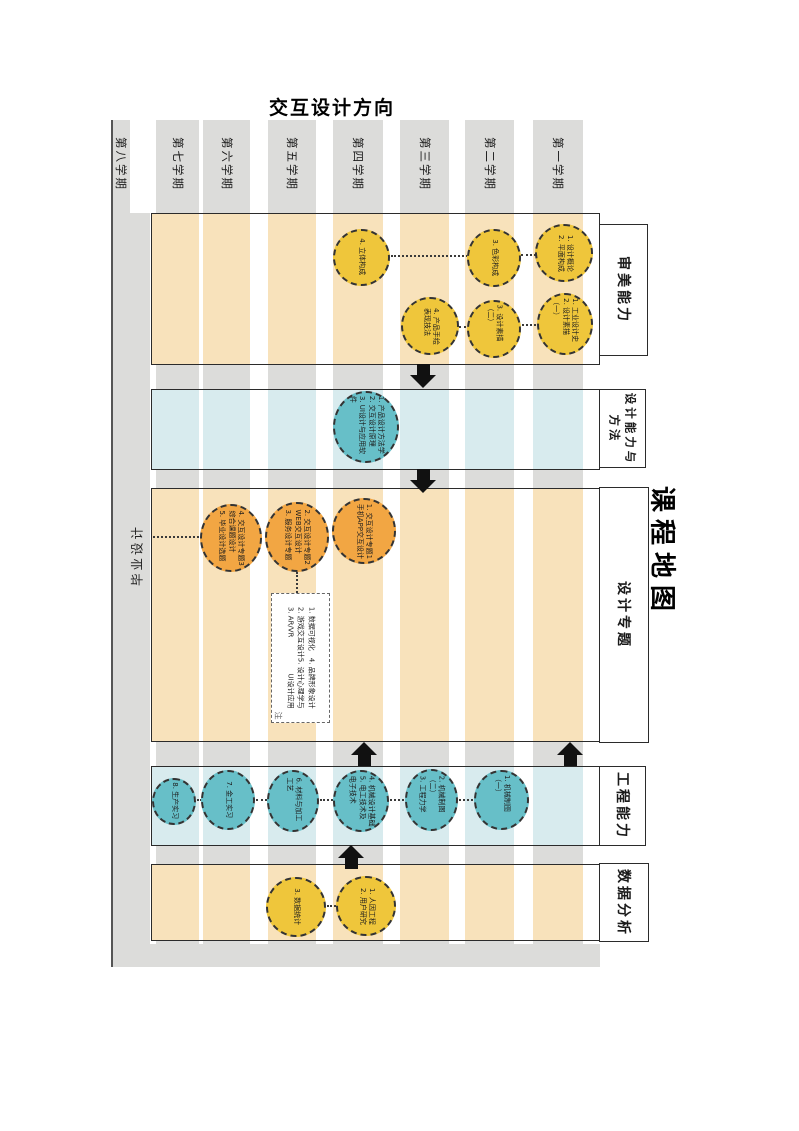  What do you see at coordinates (288, 535) in the screenshot?
I see `course-line: 3. 服务设计专题` at bounding box center [288, 535].